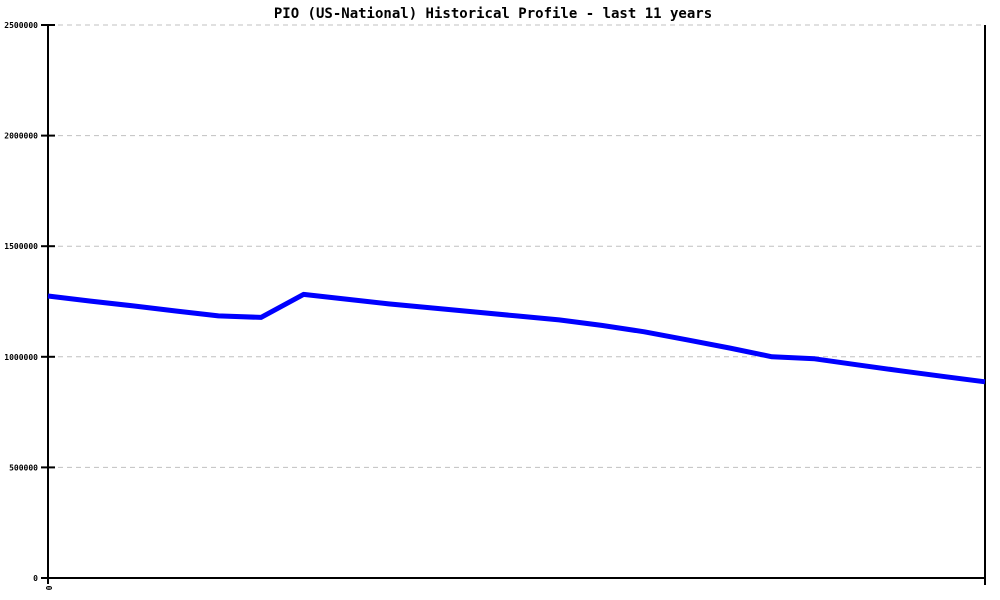 This screenshot has width=1000, height=600. Describe the element at coordinates (21, 25) in the screenshot. I see `y-tick-label: 2500000` at that location.